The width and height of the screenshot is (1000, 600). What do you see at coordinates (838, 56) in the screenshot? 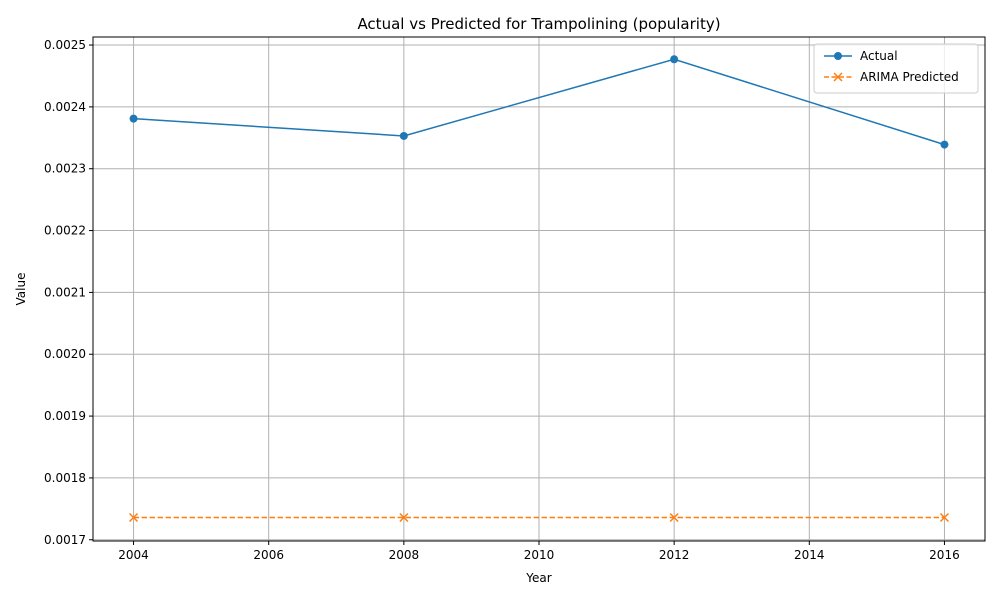
I see `legend-marker-actual` at bounding box center [838, 56].